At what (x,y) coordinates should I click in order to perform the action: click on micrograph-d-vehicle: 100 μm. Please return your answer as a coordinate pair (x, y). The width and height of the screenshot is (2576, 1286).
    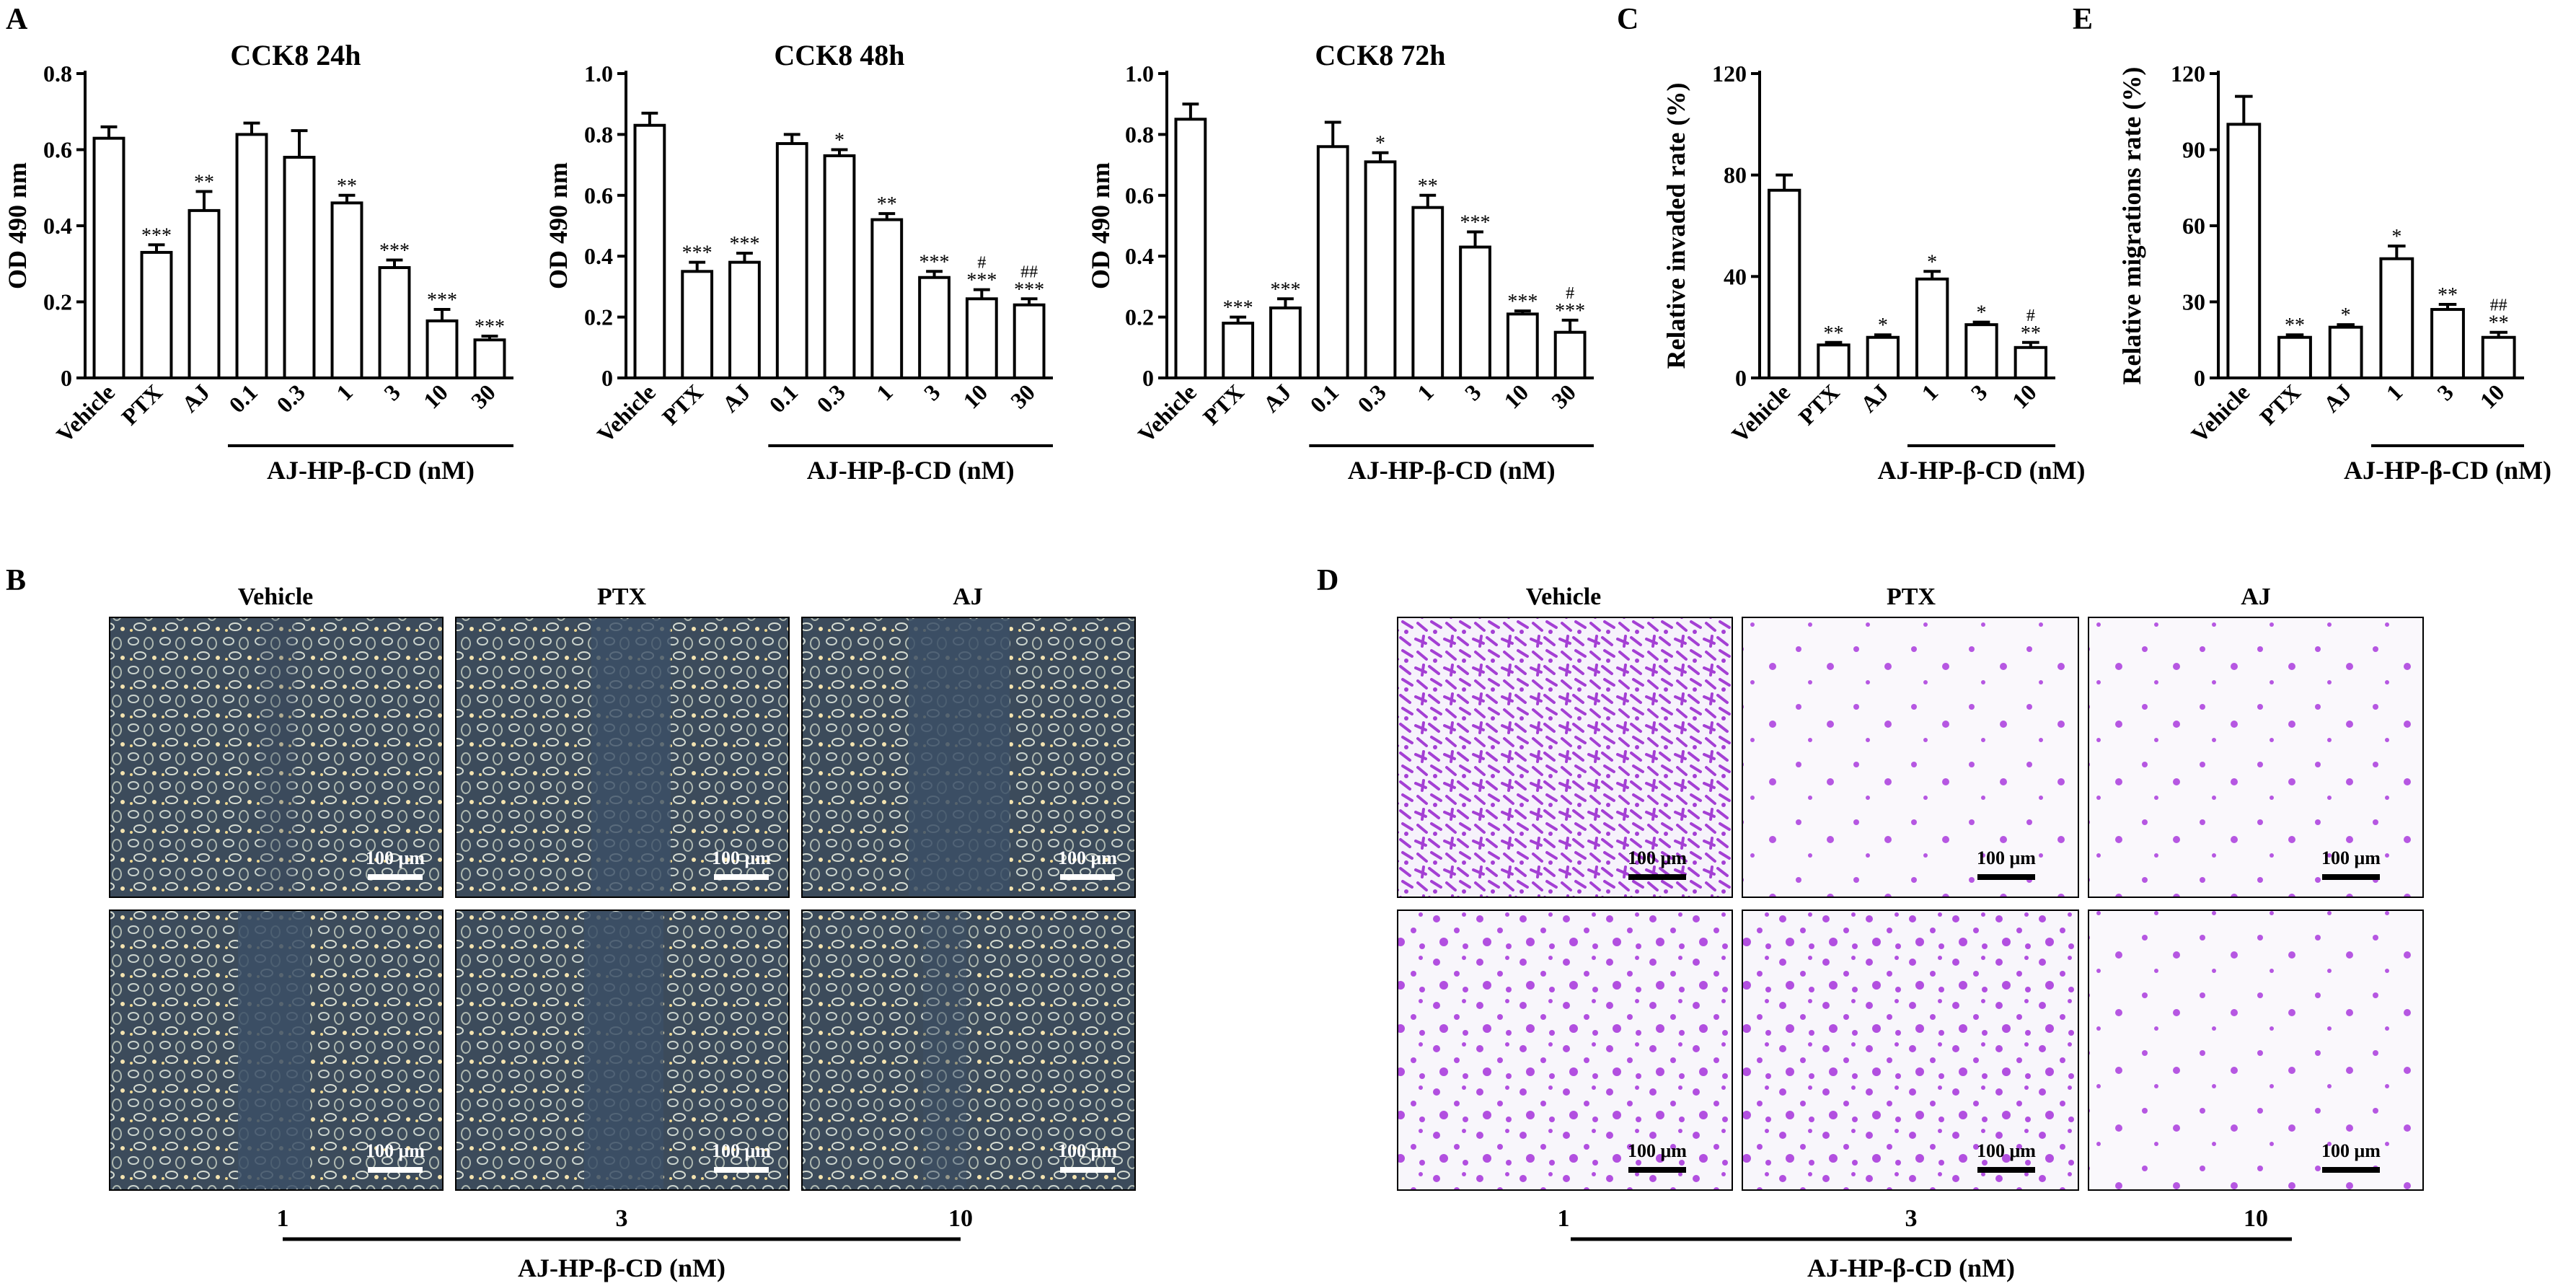
    Looking at the image, I should click on (1565, 757).